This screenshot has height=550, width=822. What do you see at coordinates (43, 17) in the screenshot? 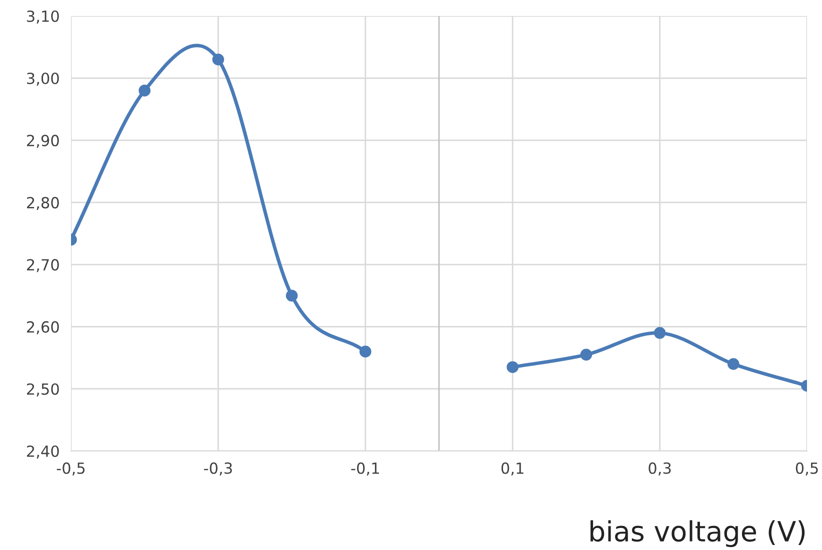
I see `y-tick-label: 3,10` at bounding box center [43, 17].